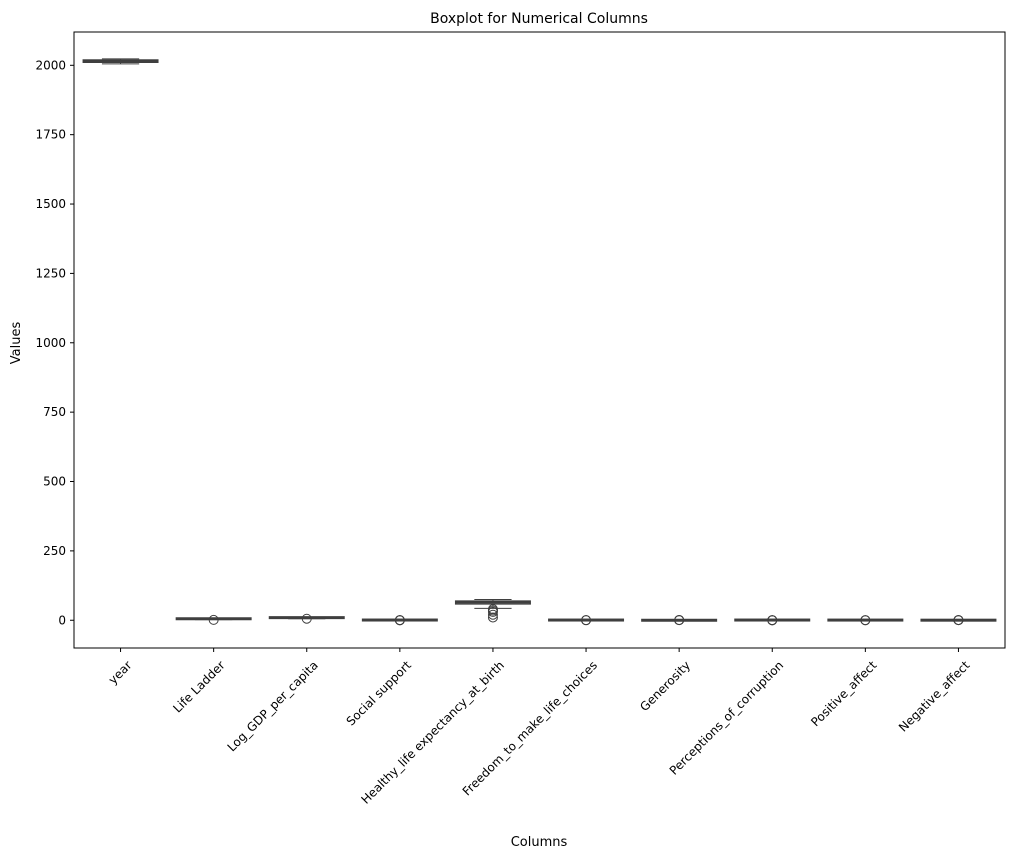  I want to click on y-axis-label: Values, so click(16, 343).